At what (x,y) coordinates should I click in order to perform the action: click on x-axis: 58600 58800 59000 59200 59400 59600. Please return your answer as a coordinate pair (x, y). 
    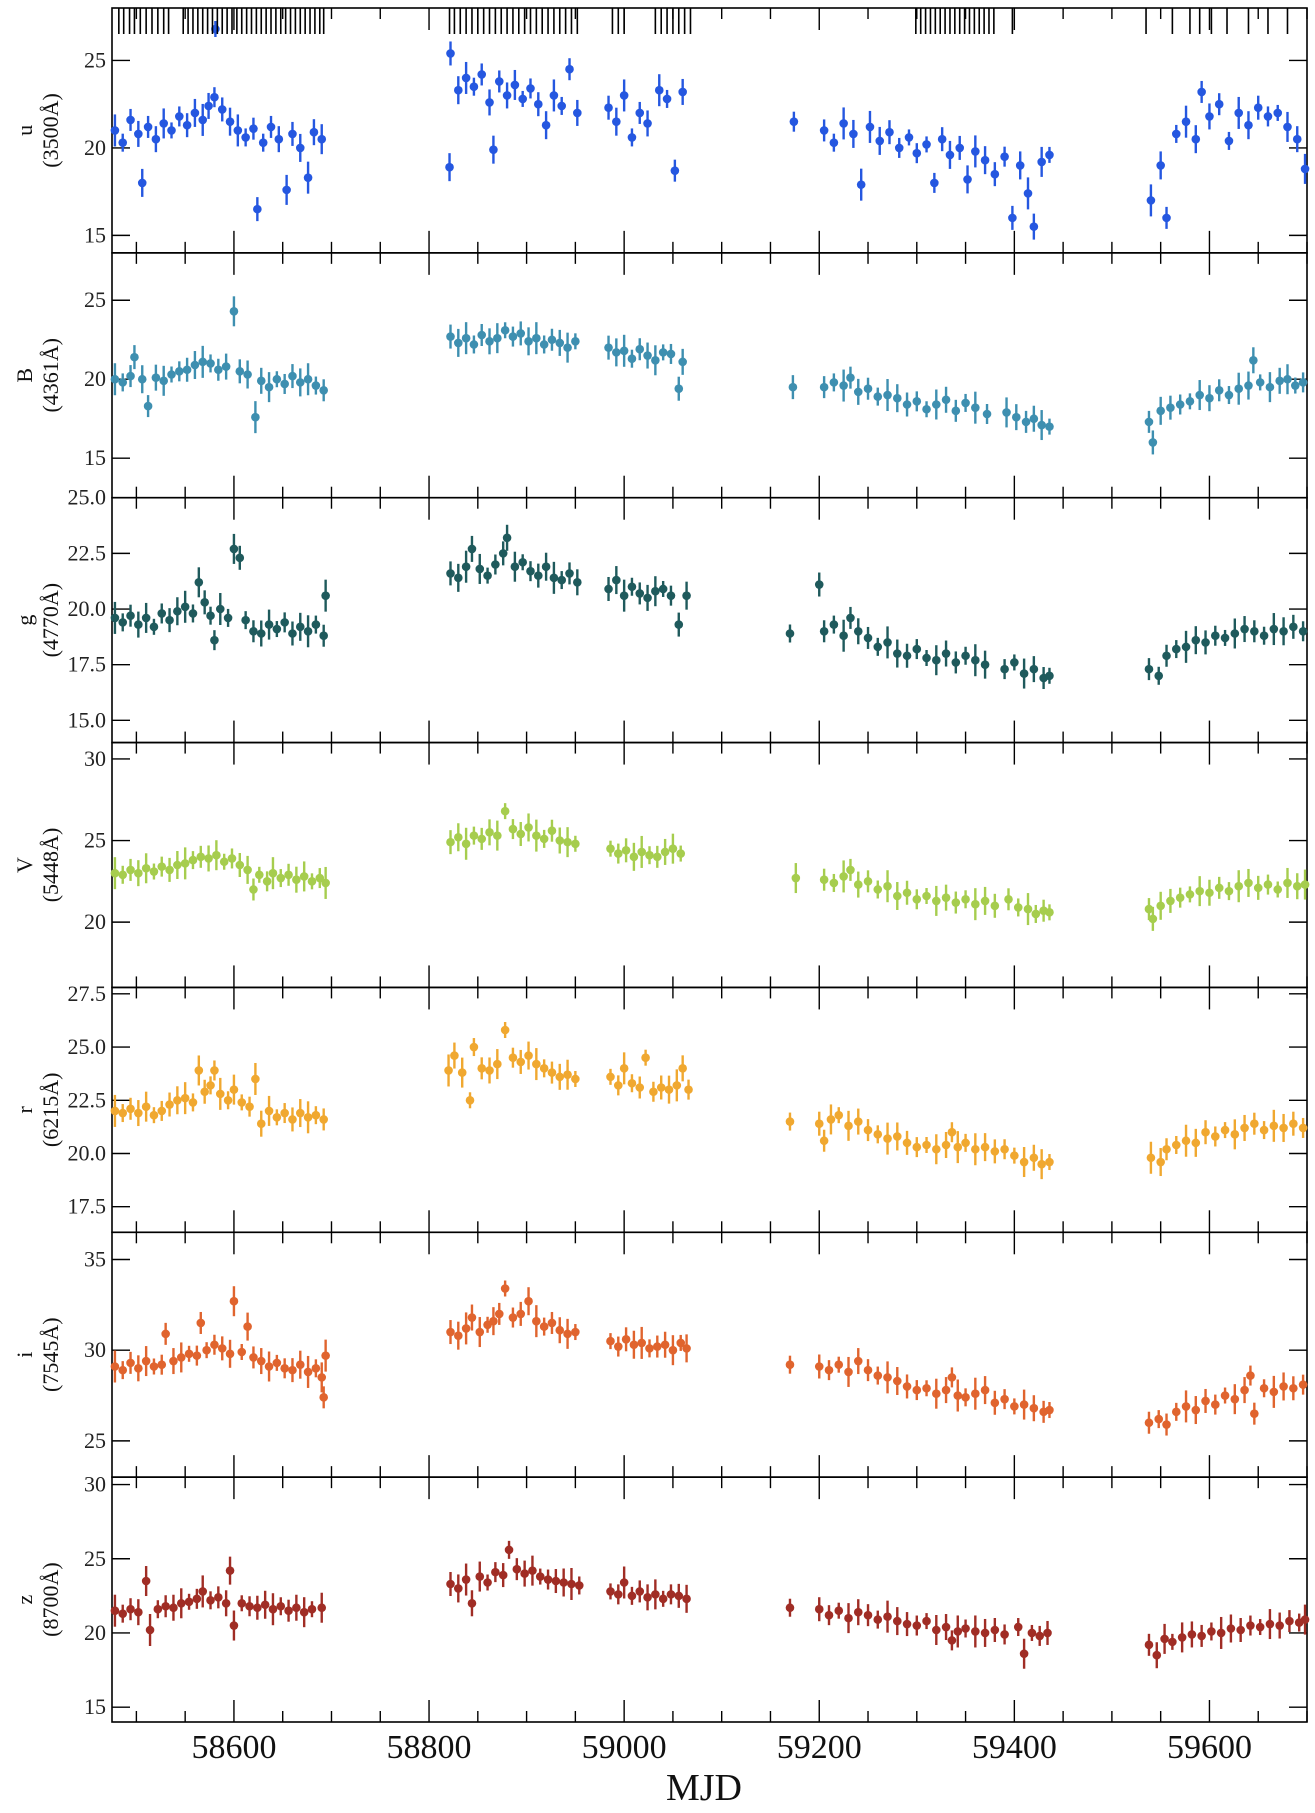
    Looking at the image, I should click on (721, 1747).